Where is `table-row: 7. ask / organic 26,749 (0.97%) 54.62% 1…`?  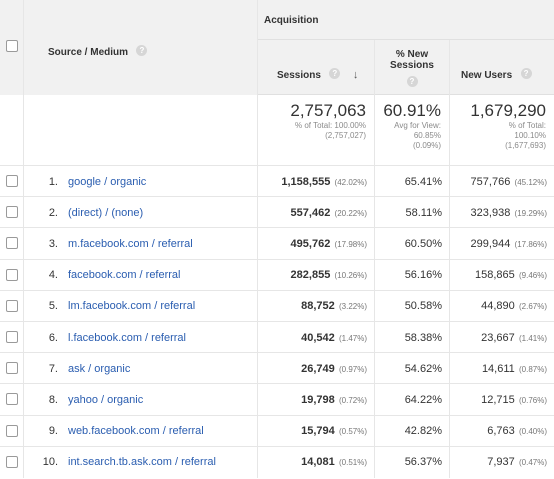
table-row: 7. ask / organic 26,749 (0.97%) 54.62% 1… is located at coordinates (277, 368).